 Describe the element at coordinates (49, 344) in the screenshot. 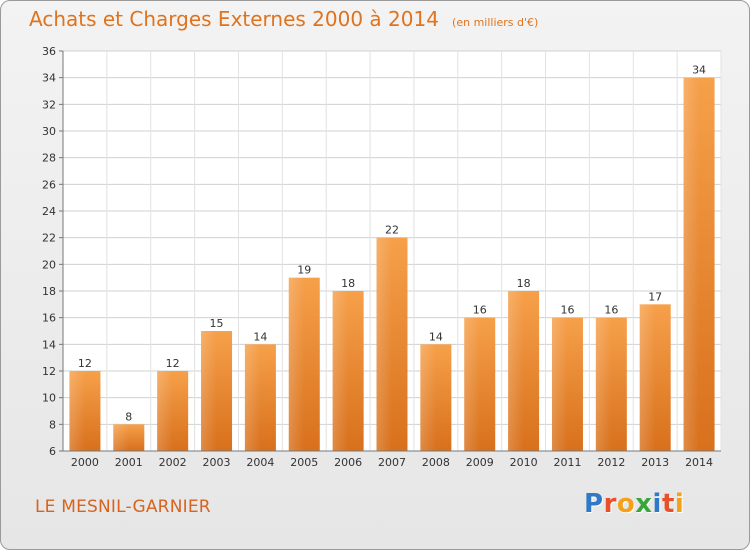

I see `y-tick-label: 14` at that location.